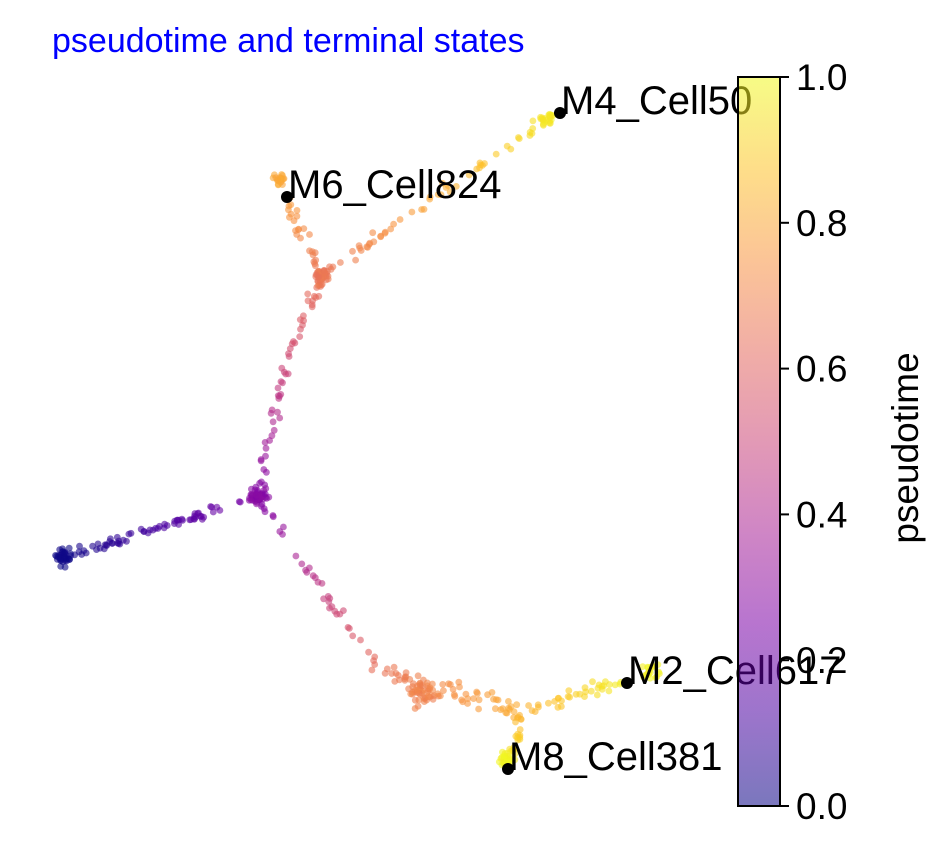 This screenshot has height=857, width=941. What do you see at coordinates (905, 447) in the screenshot?
I see `colorbar-label: pseudotime` at bounding box center [905, 447].